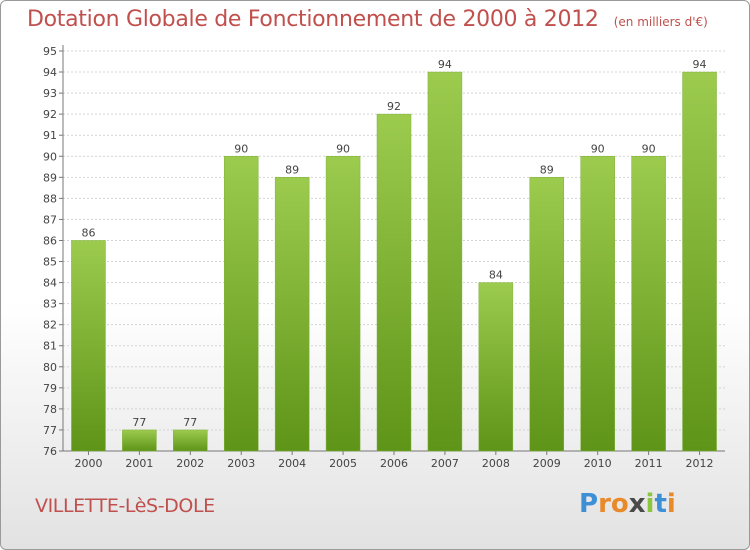  Describe the element at coordinates (445, 64) in the screenshot. I see `data-label-2007: 94` at that location.